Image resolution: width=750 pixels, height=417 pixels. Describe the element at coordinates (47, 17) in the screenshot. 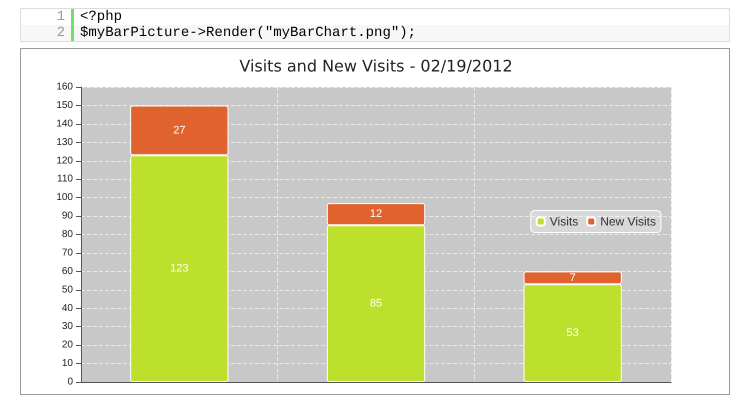

I see `text: 1` at that location.